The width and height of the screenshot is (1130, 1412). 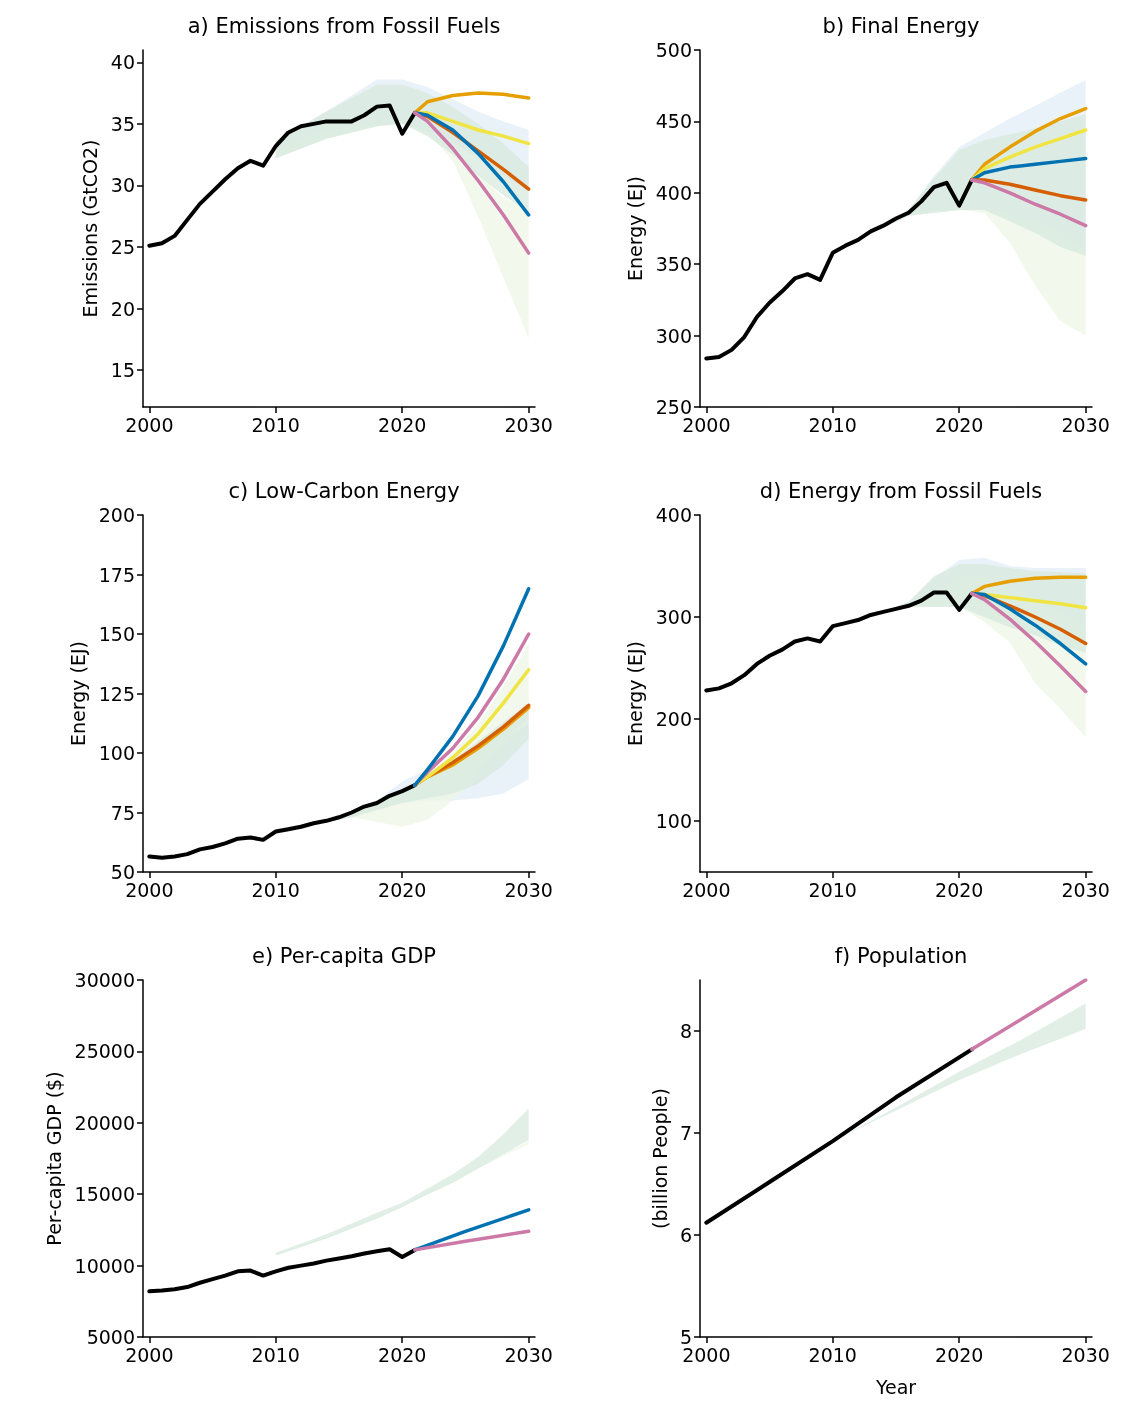 I want to click on y-tick-label: 175, so click(x=116, y=574).